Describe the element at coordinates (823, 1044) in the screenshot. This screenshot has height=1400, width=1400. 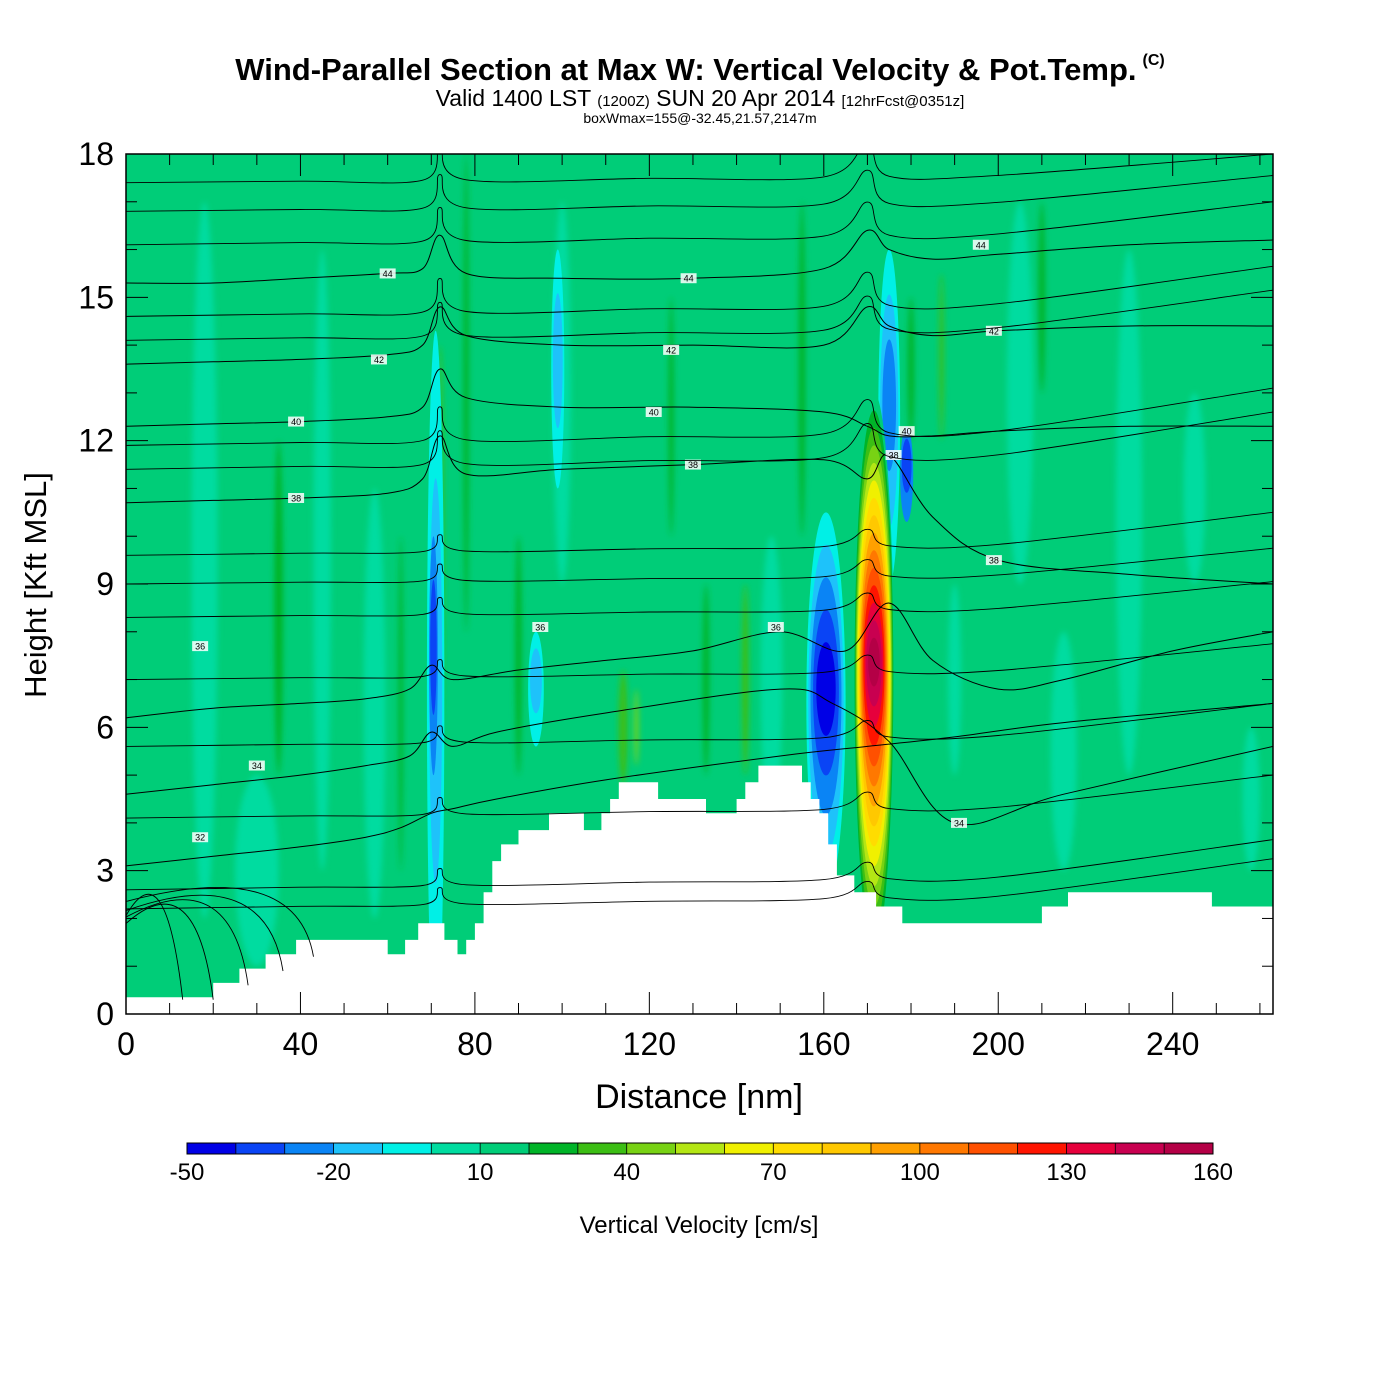
I see `x-tick-label: 160` at that location.